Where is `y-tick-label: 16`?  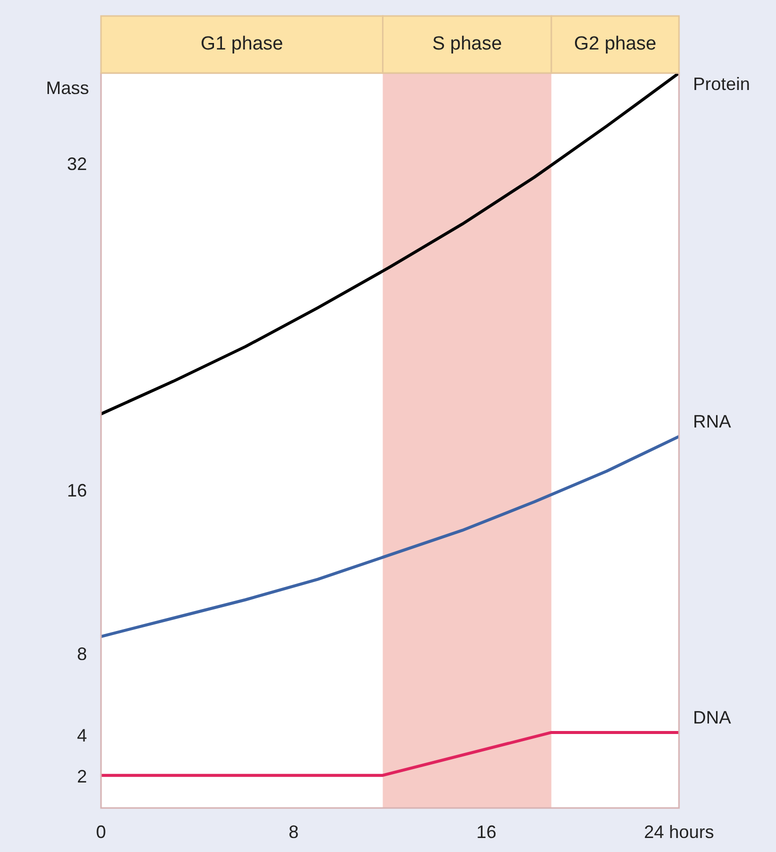 y-tick-label: 16 is located at coordinates (76, 490).